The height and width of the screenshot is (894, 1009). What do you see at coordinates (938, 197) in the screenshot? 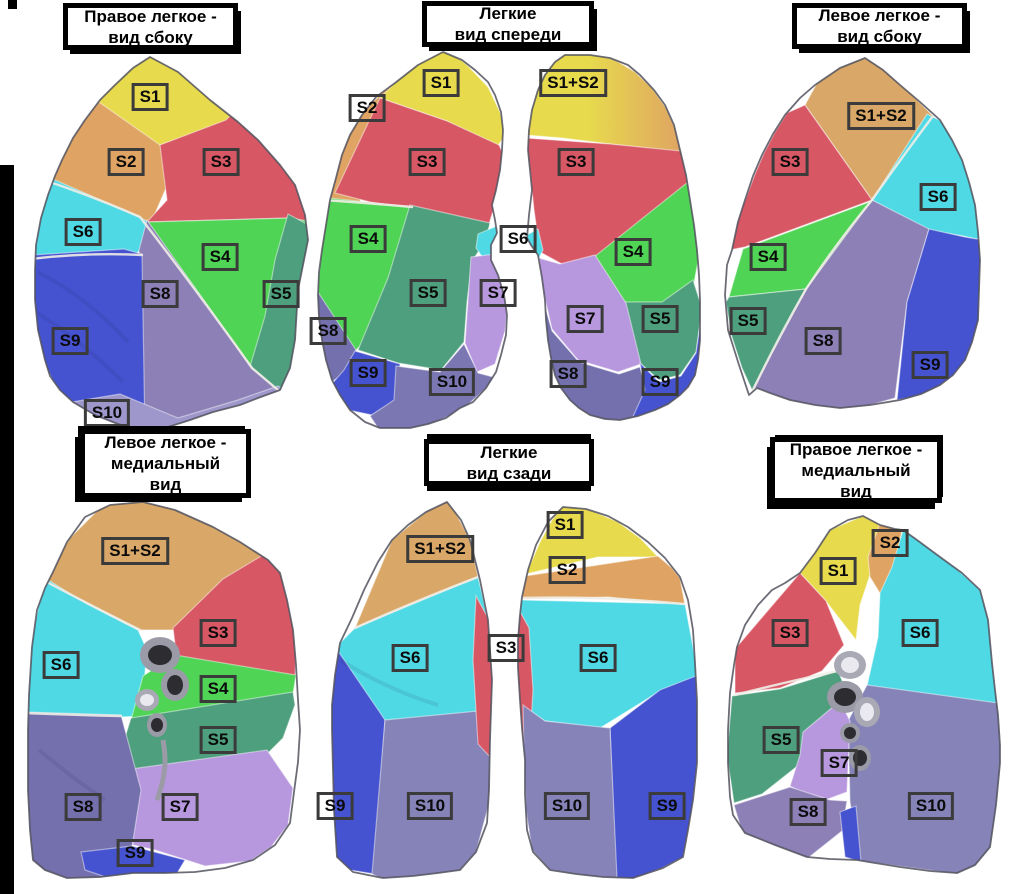
I see `segment-label-left-lateral-s6-2: S6` at bounding box center [938, 197].